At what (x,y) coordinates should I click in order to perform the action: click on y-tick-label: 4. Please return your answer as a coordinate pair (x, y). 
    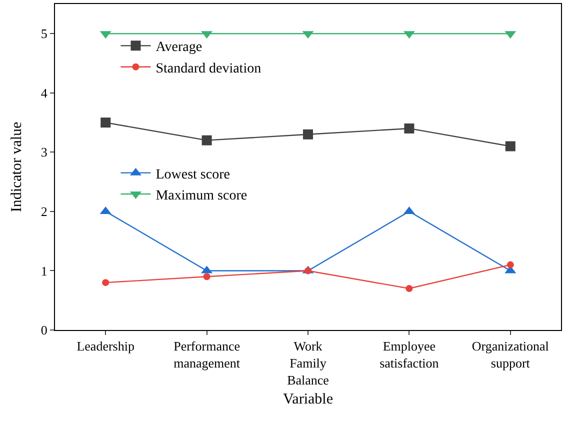
    Looking at the image, I should click on (44, 92).